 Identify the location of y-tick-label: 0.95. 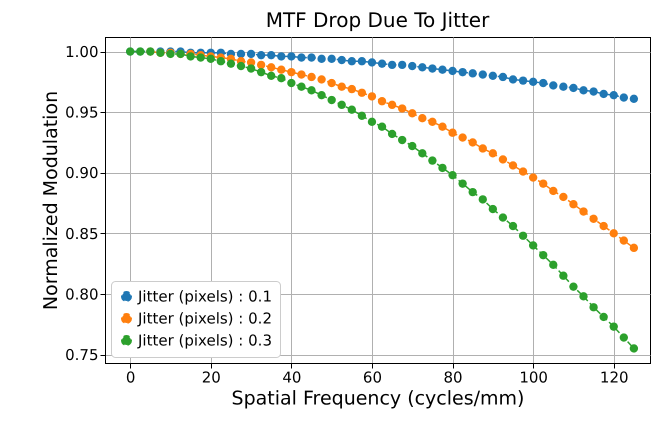
(81, 113).